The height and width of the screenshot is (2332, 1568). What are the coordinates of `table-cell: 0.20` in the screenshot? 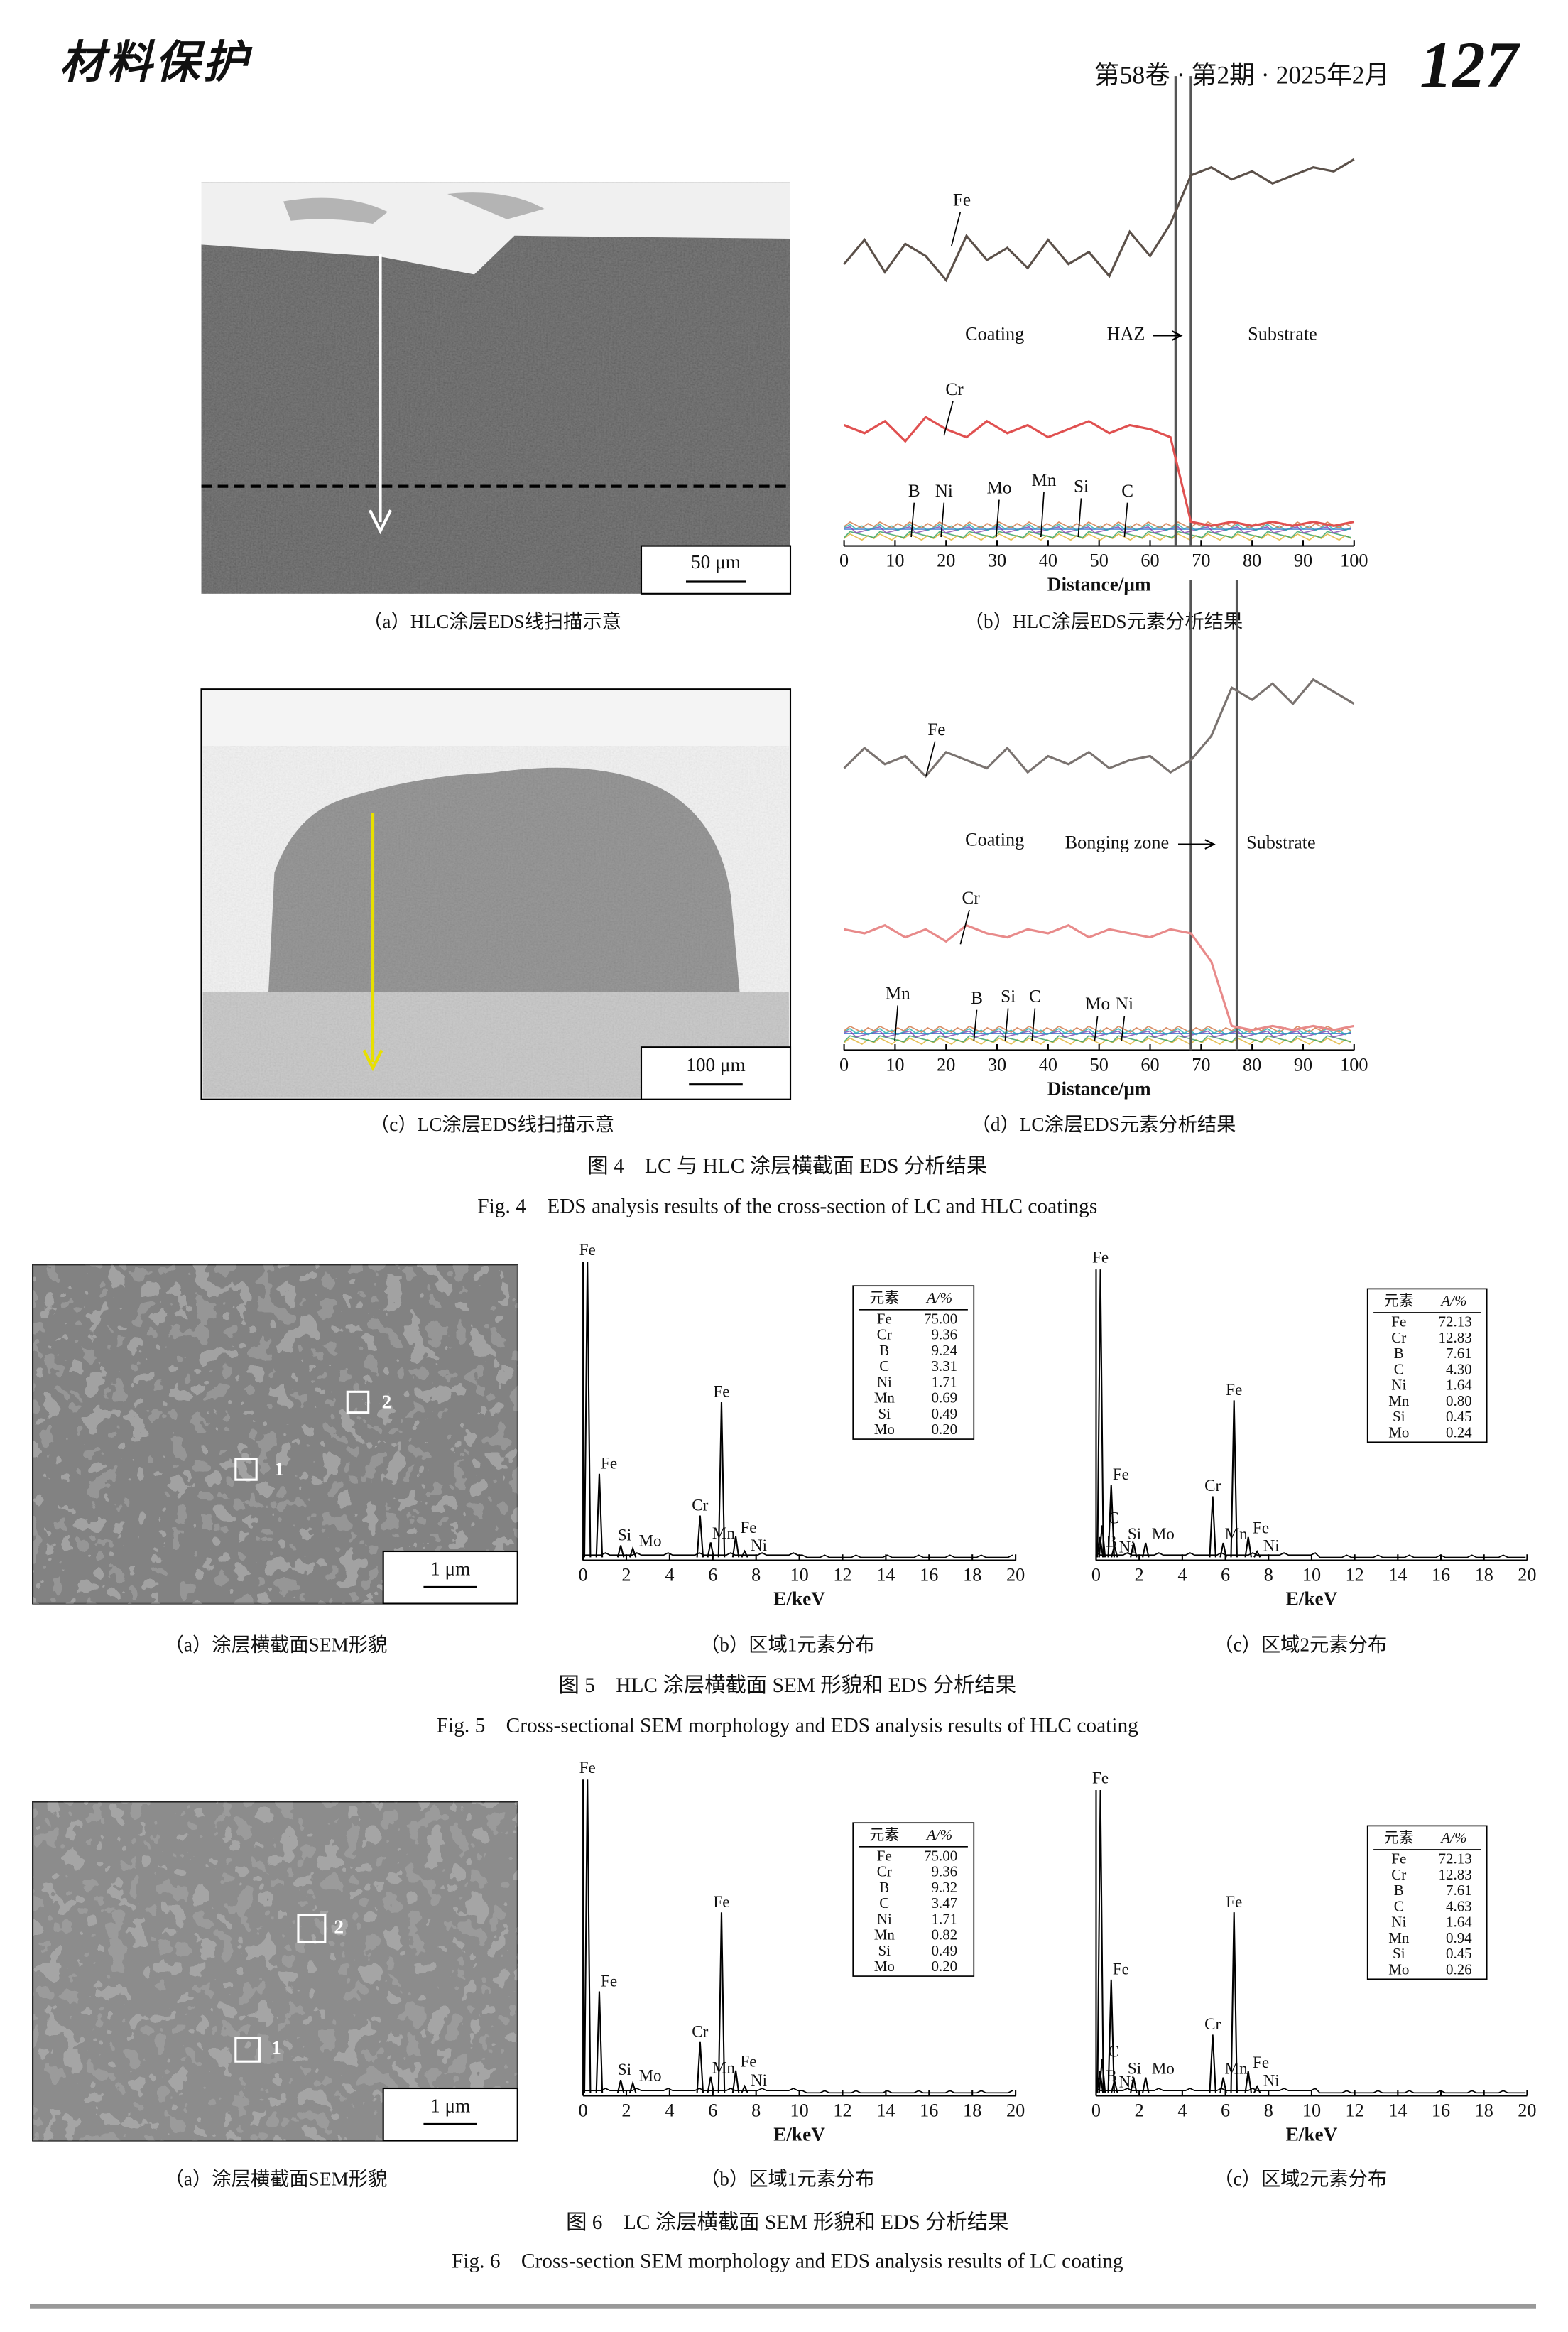 It's located at (944, 1430).